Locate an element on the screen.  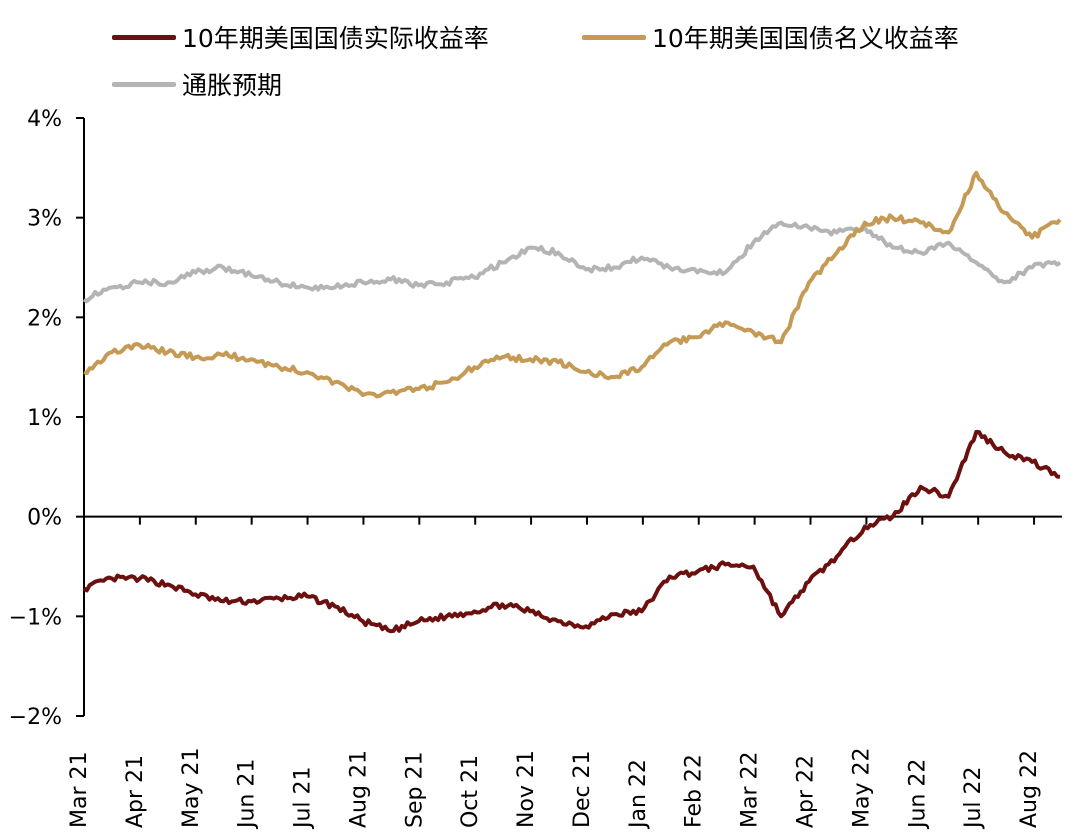
x-tick-label: Mar 22 is located at coordinates (750, 790).